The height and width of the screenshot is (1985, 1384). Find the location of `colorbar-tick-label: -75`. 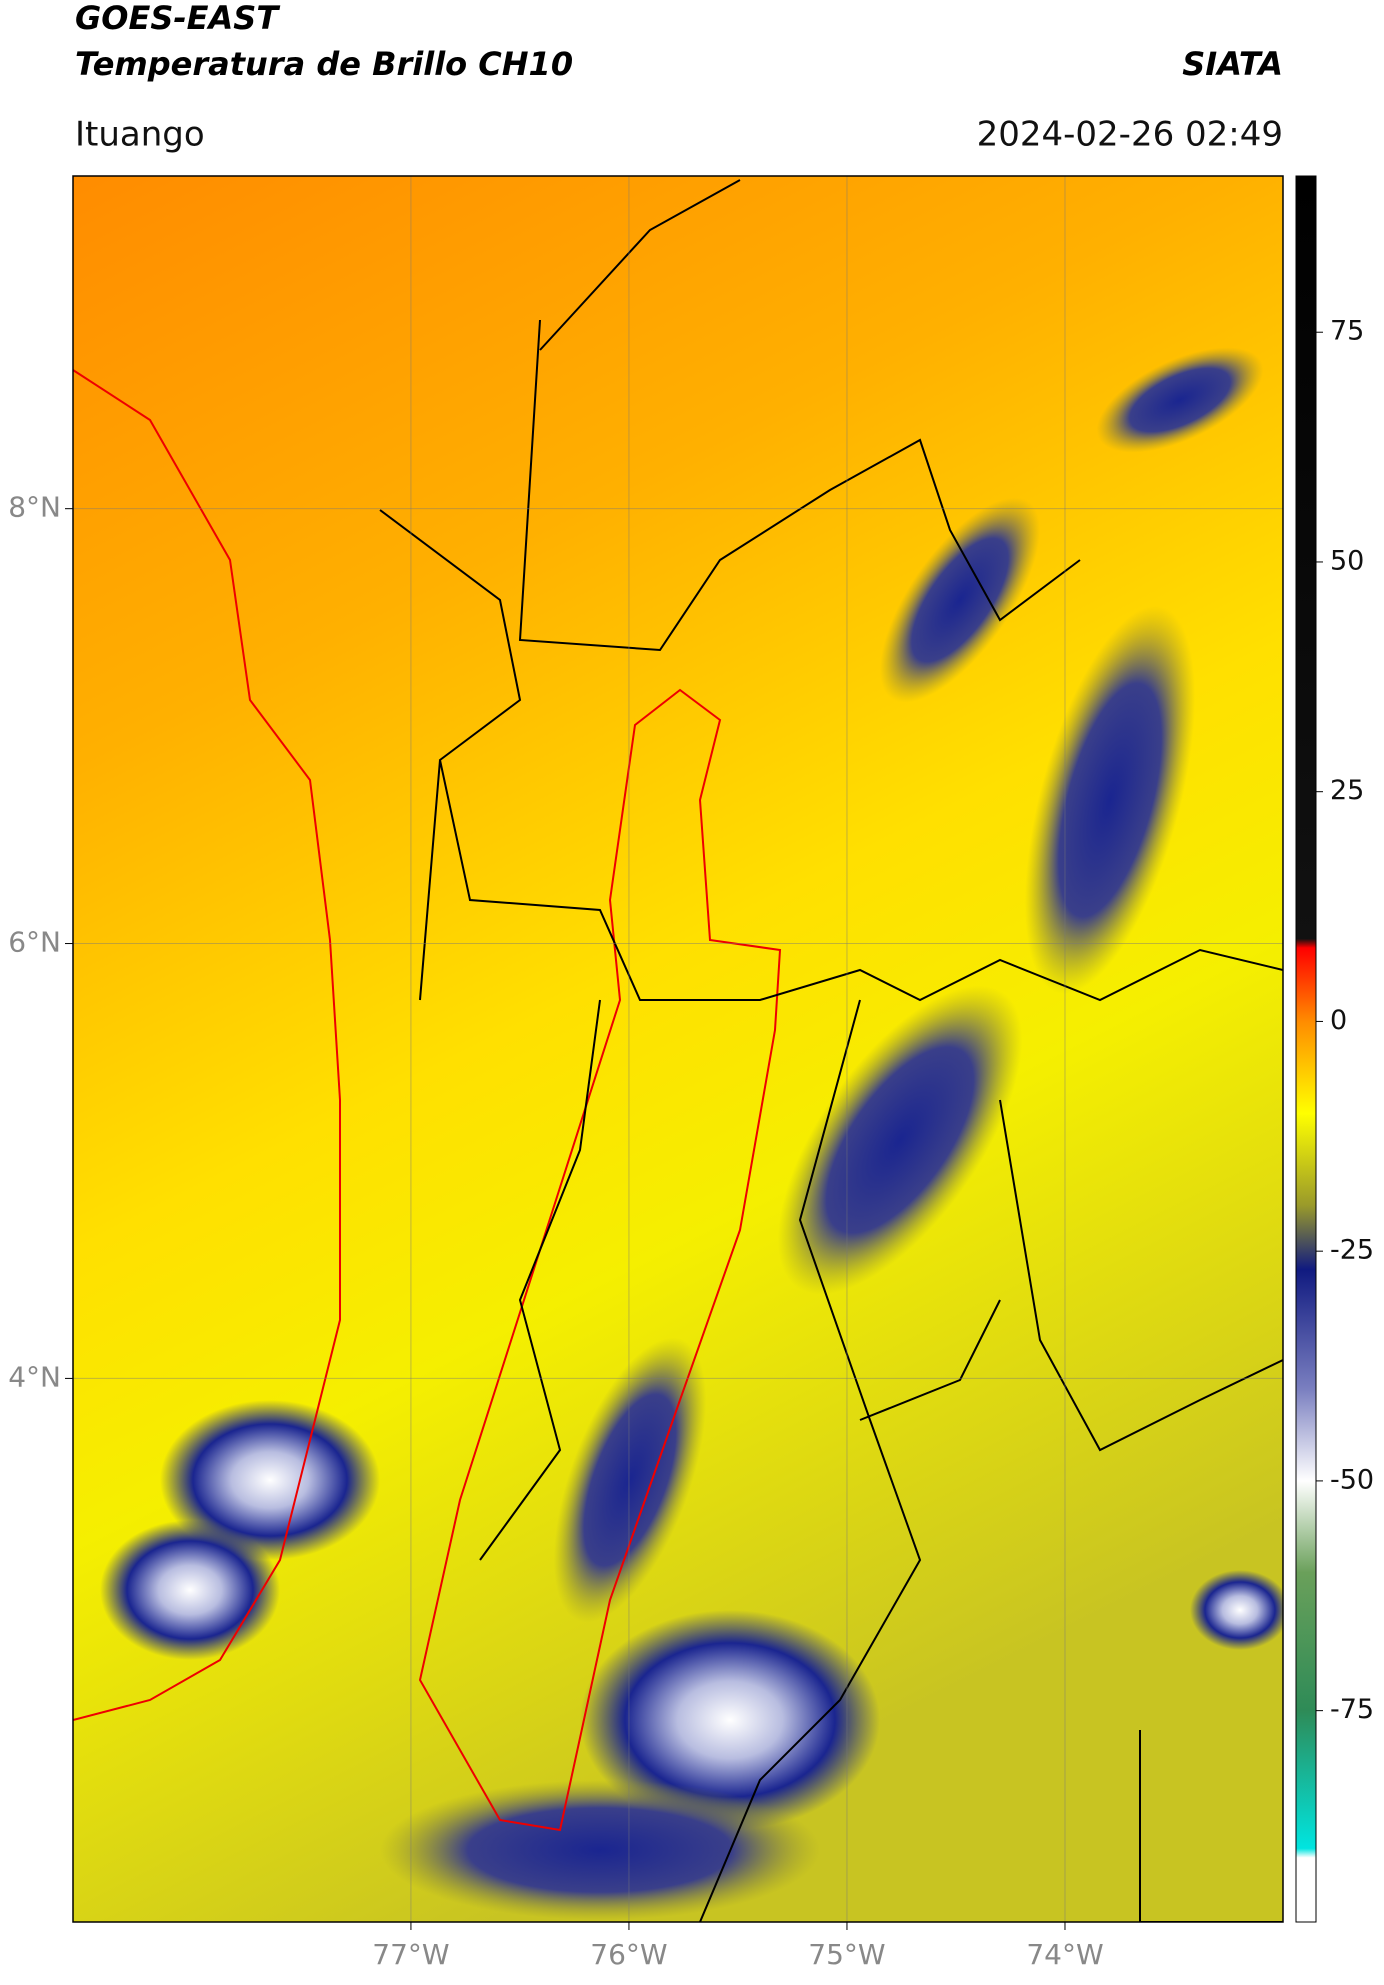

colorbar-tick-label: -75 is located at coordinates (1352, 1709).